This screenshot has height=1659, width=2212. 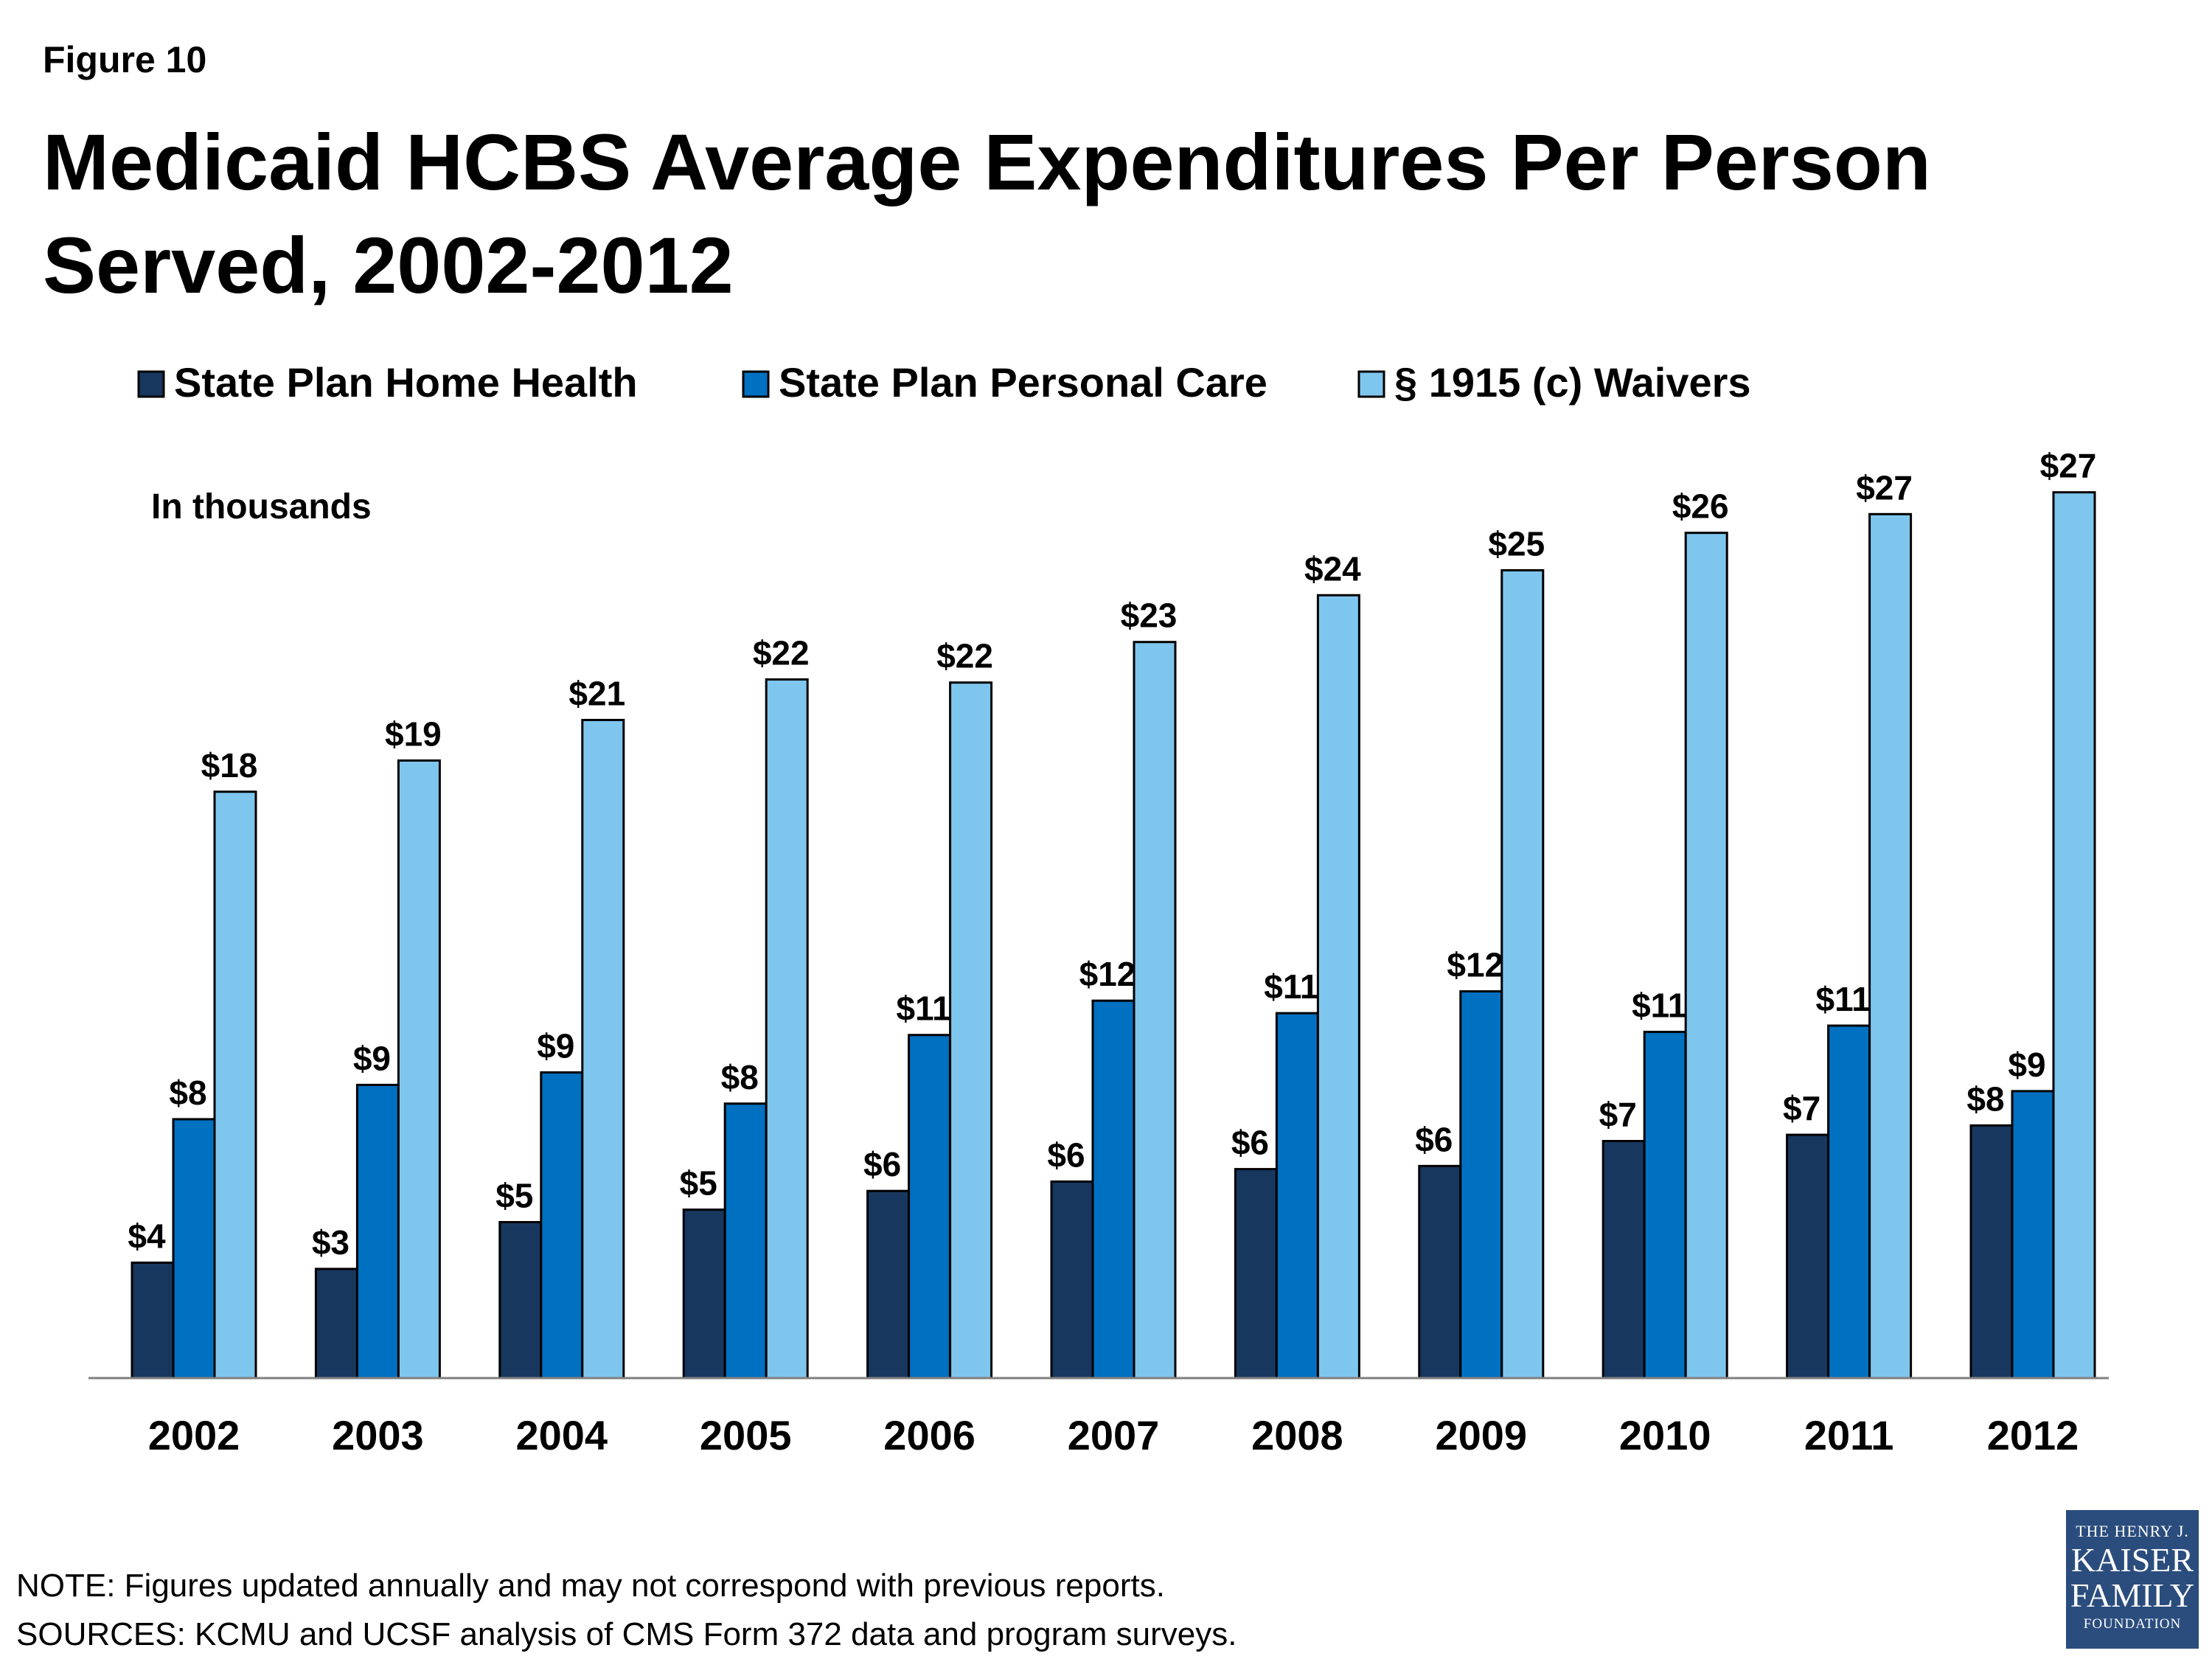 What do you see at coordinates (406, 382) in the screenshot?
I see `legend-label: State Plan Home Health` at bounding box center [406, 382].